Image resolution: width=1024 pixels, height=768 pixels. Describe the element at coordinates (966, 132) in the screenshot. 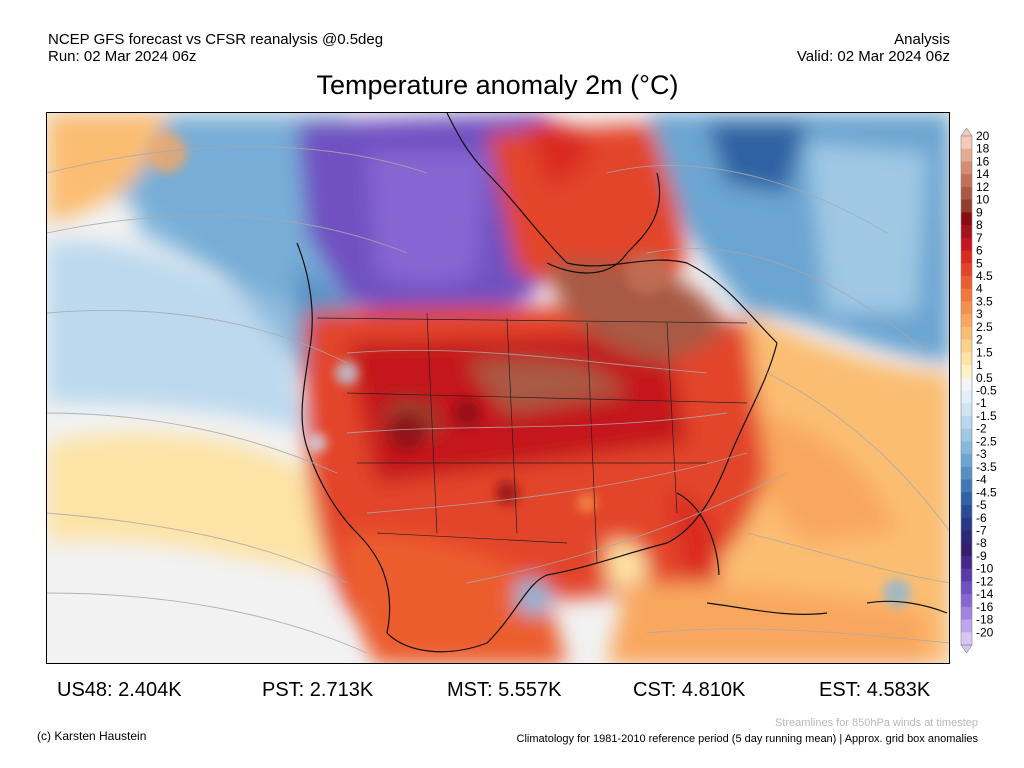

I see `colorbar-top-arrow` at that location.